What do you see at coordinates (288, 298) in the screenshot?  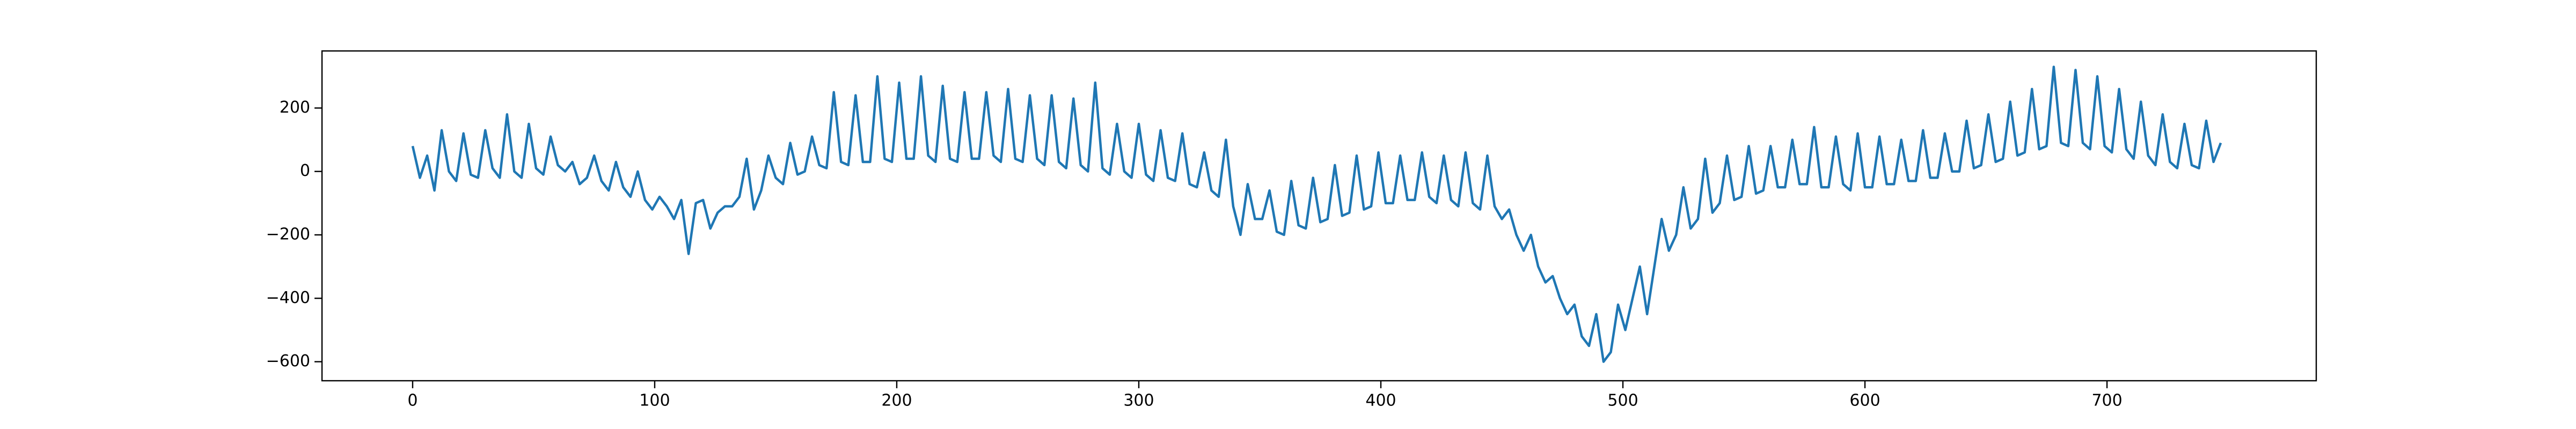 I see `y-tick-label: −400` at bounding box center [288, 298].